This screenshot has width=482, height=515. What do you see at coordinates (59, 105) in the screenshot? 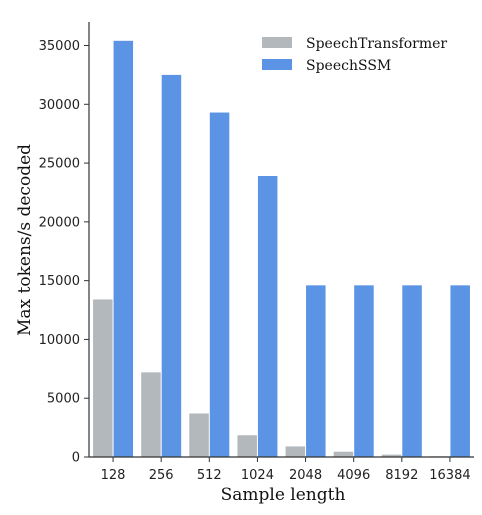
I see `y-tick-label: 30000` at bounding box center [59, 105].